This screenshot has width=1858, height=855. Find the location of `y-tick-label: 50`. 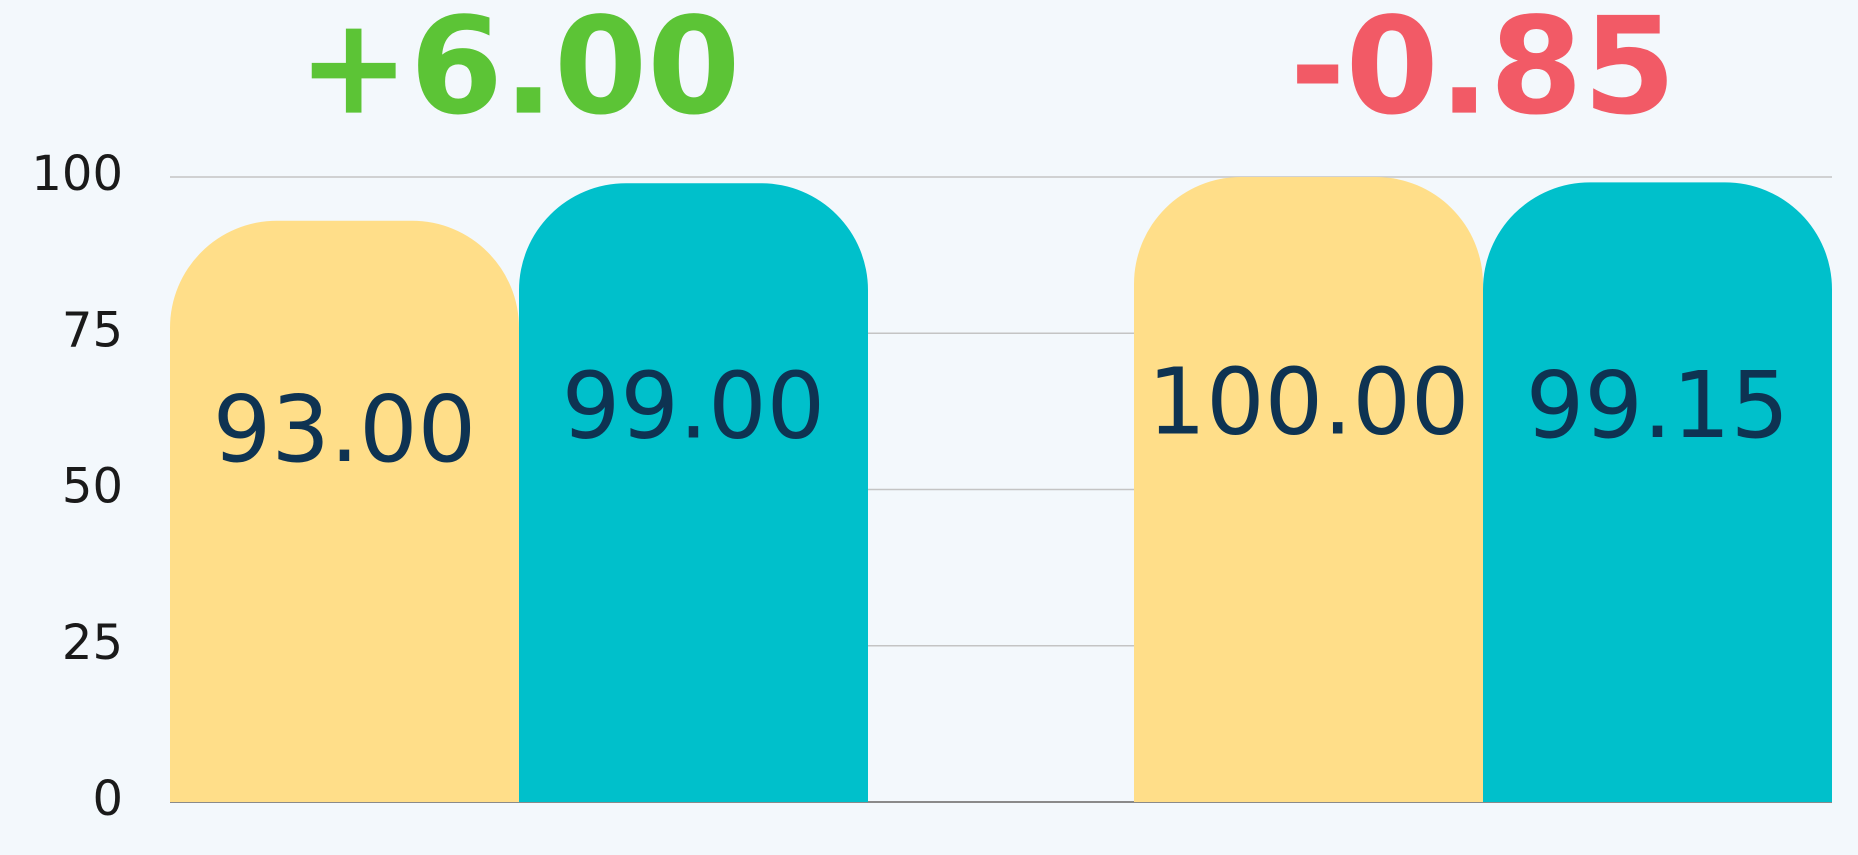

y-tick-label: 50 is located at coordinates (92, 487).